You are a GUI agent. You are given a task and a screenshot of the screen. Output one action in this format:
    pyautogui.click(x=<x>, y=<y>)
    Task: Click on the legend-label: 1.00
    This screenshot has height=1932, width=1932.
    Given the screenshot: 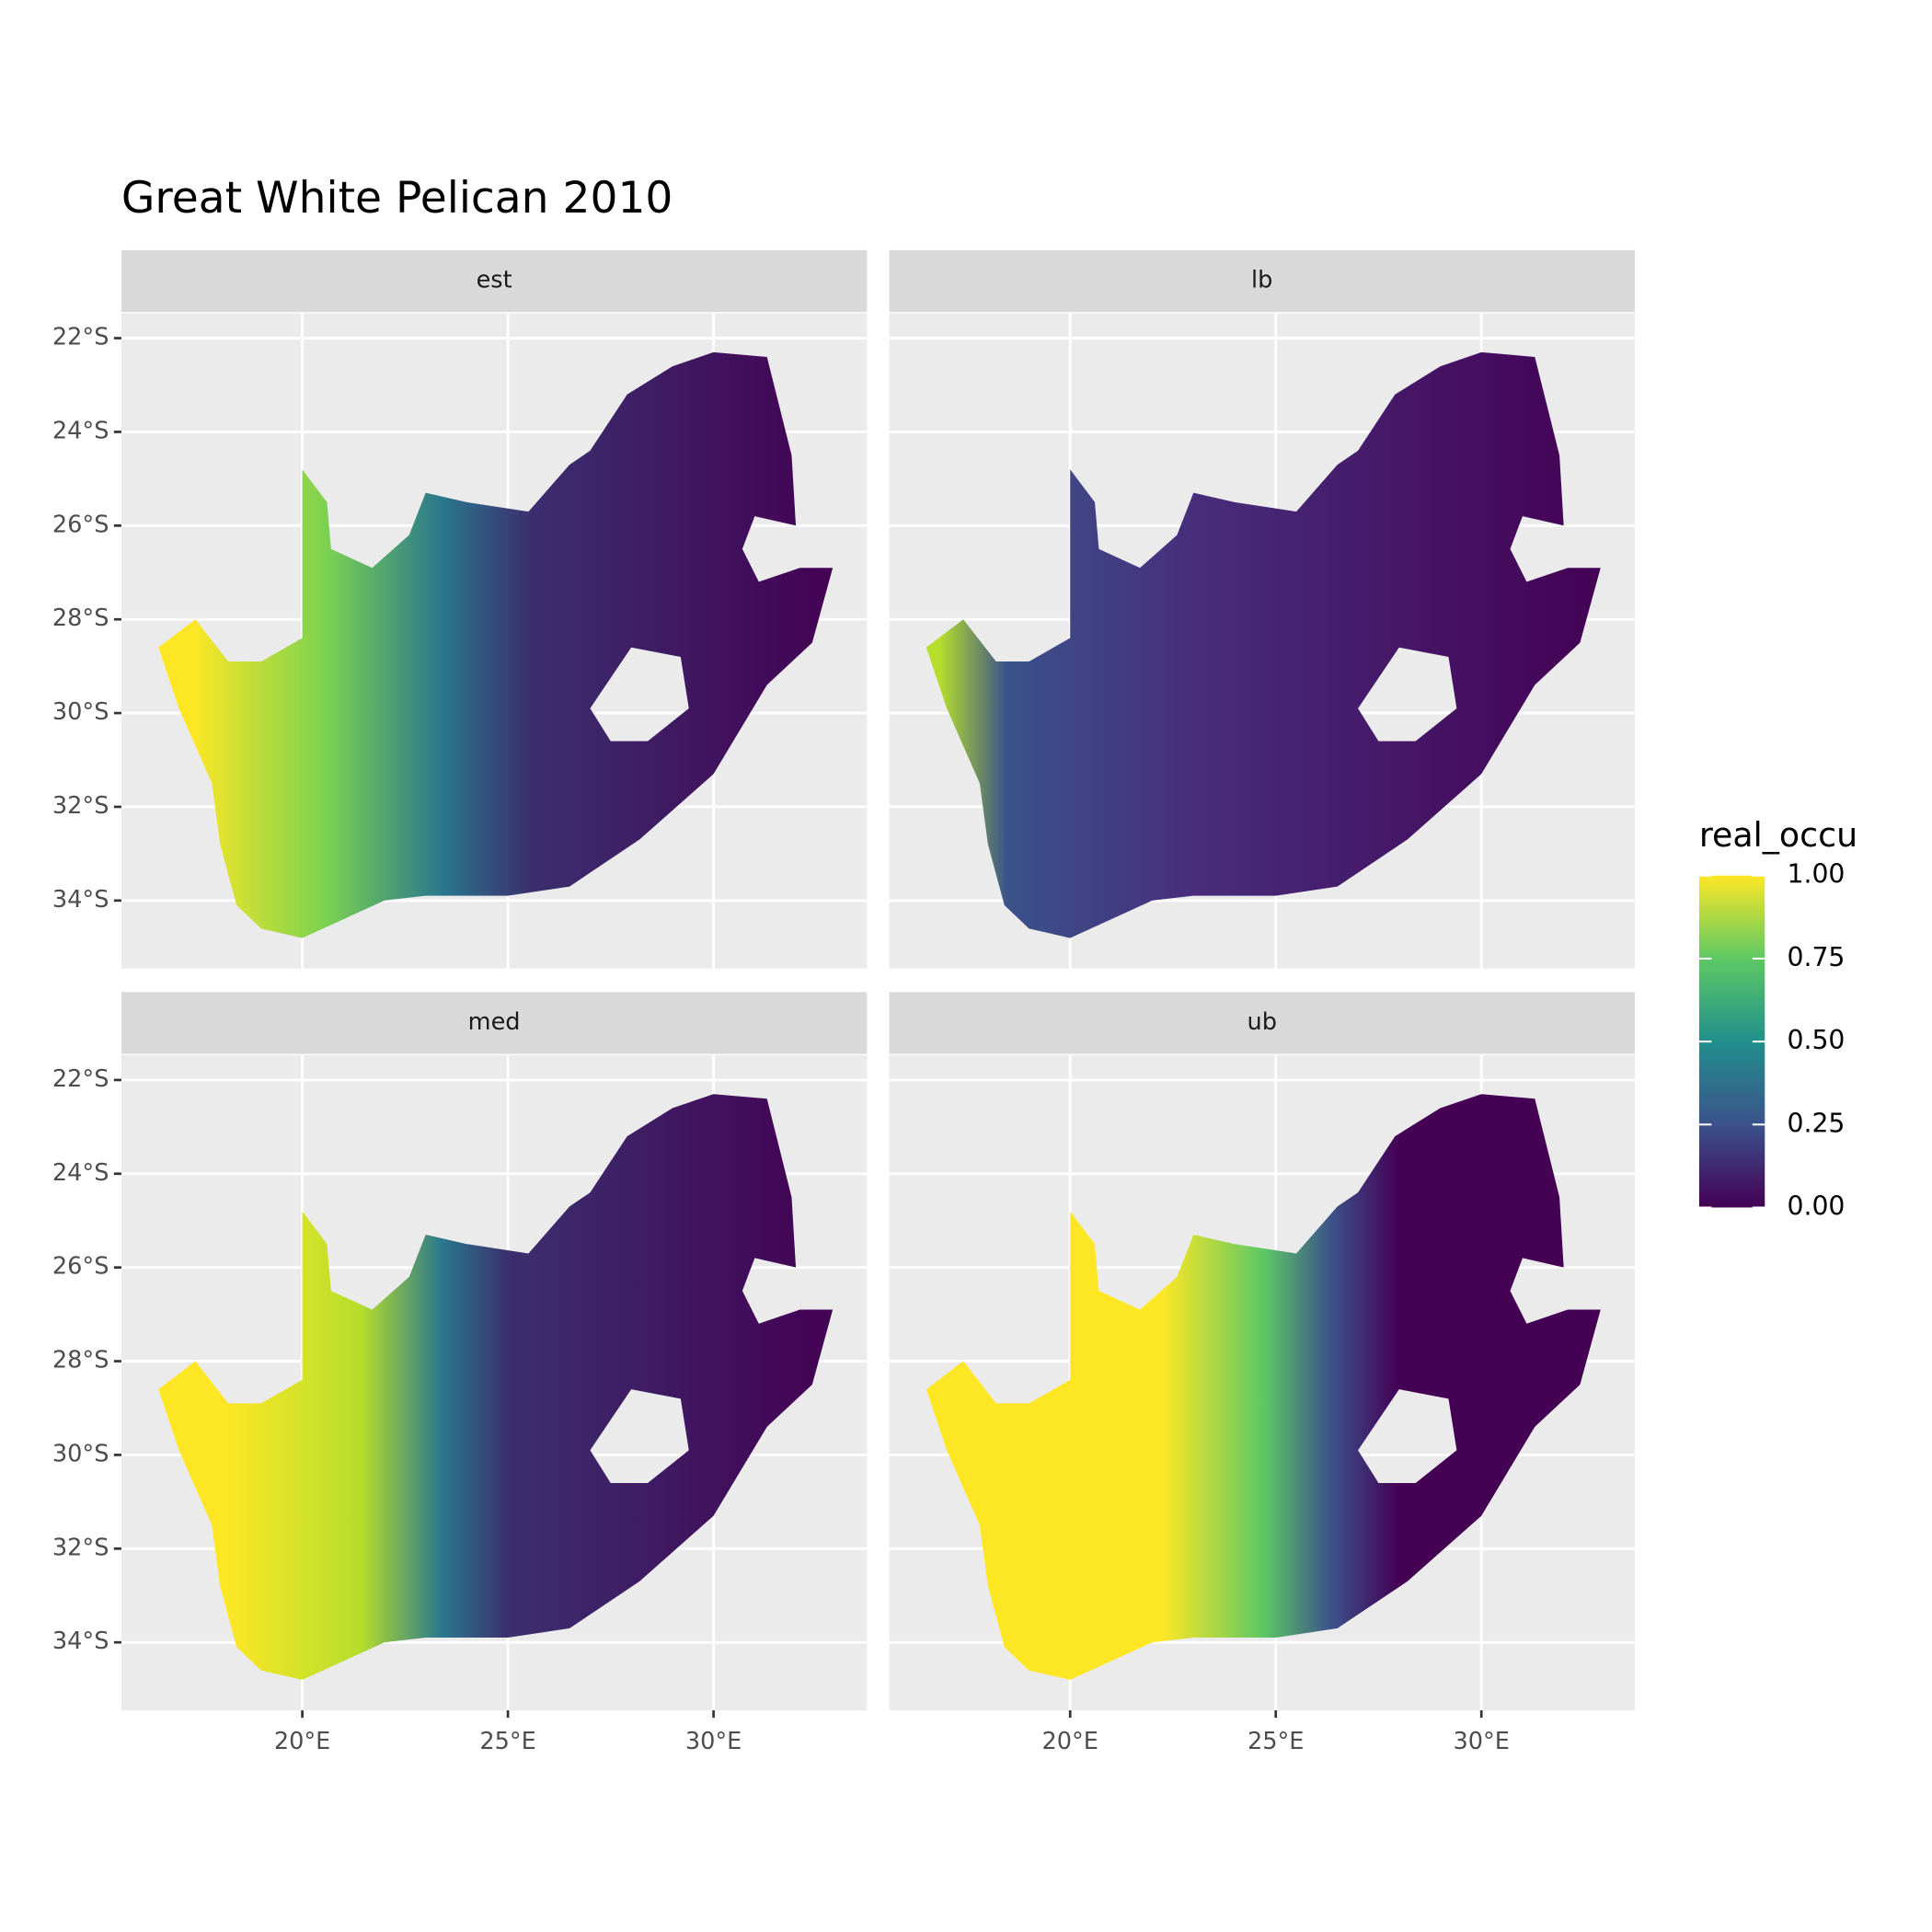 What is the action you would take?
    pyautogui.click(x=1817, y=874)
    